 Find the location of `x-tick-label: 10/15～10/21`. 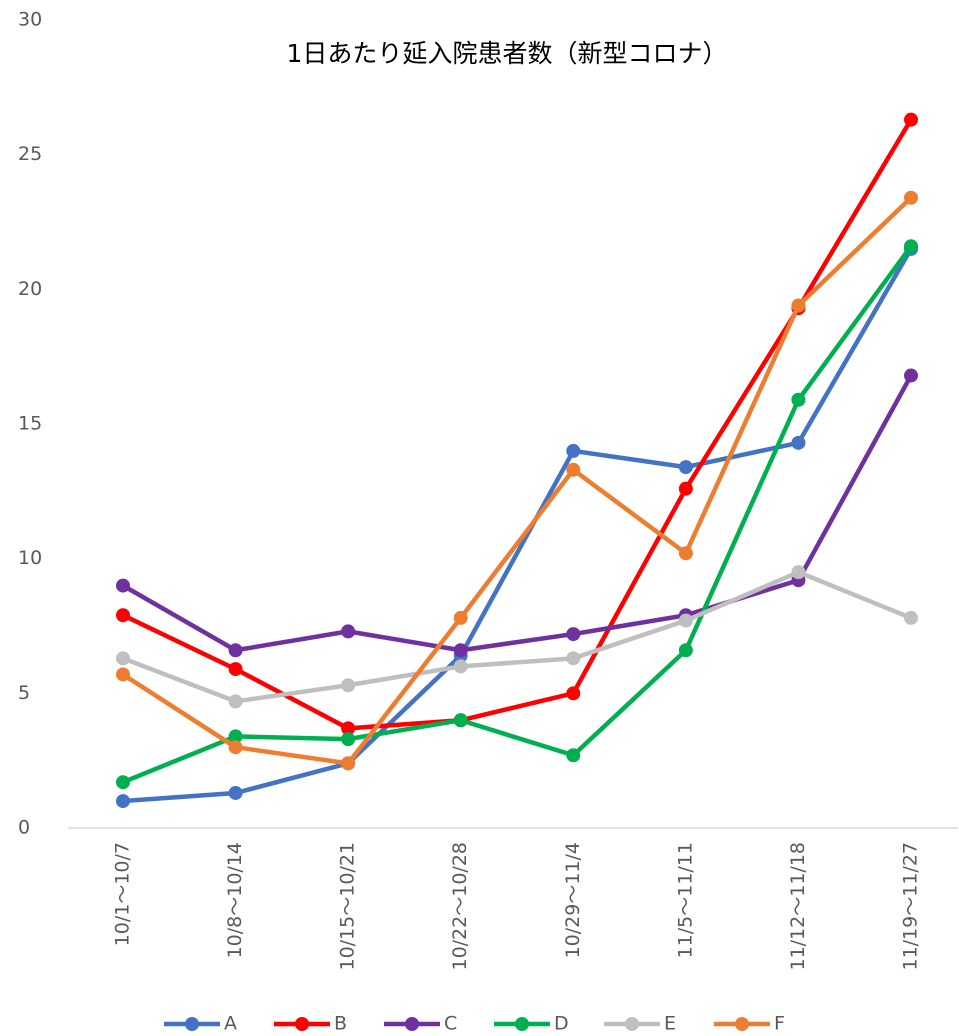

x-tick-label: 10/15～10/21 is located at coordinates (348, 906).